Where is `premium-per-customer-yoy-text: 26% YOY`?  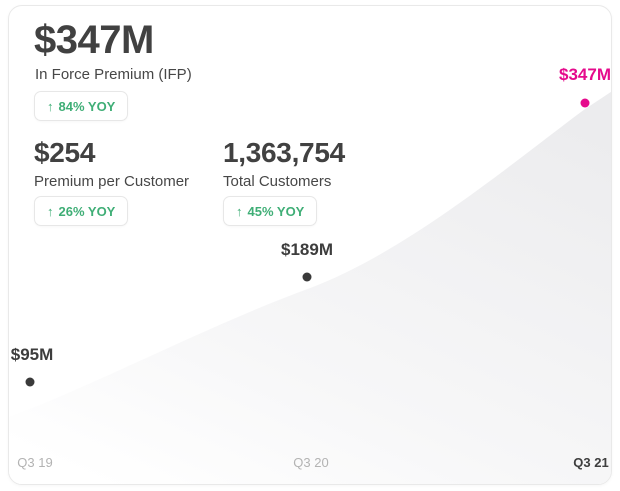 premium-per-customer-yoy-text: 26% YOY is located at coordinates (87, 211).